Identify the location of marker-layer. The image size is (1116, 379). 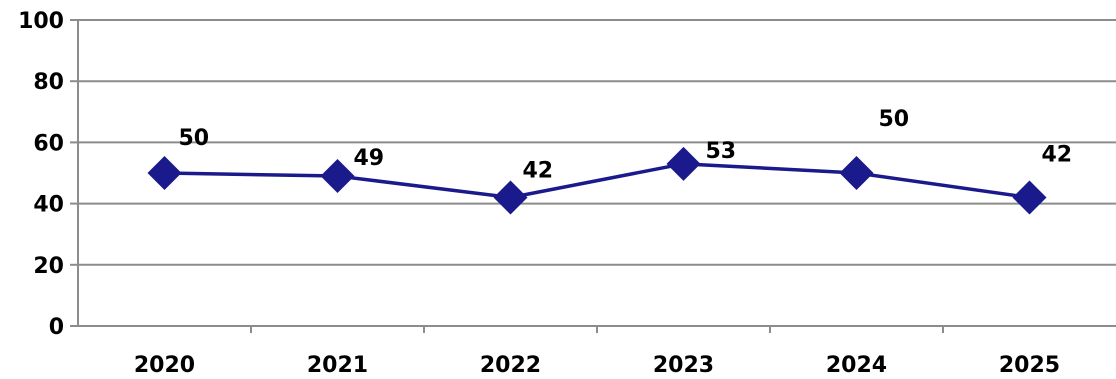
(597, 180).